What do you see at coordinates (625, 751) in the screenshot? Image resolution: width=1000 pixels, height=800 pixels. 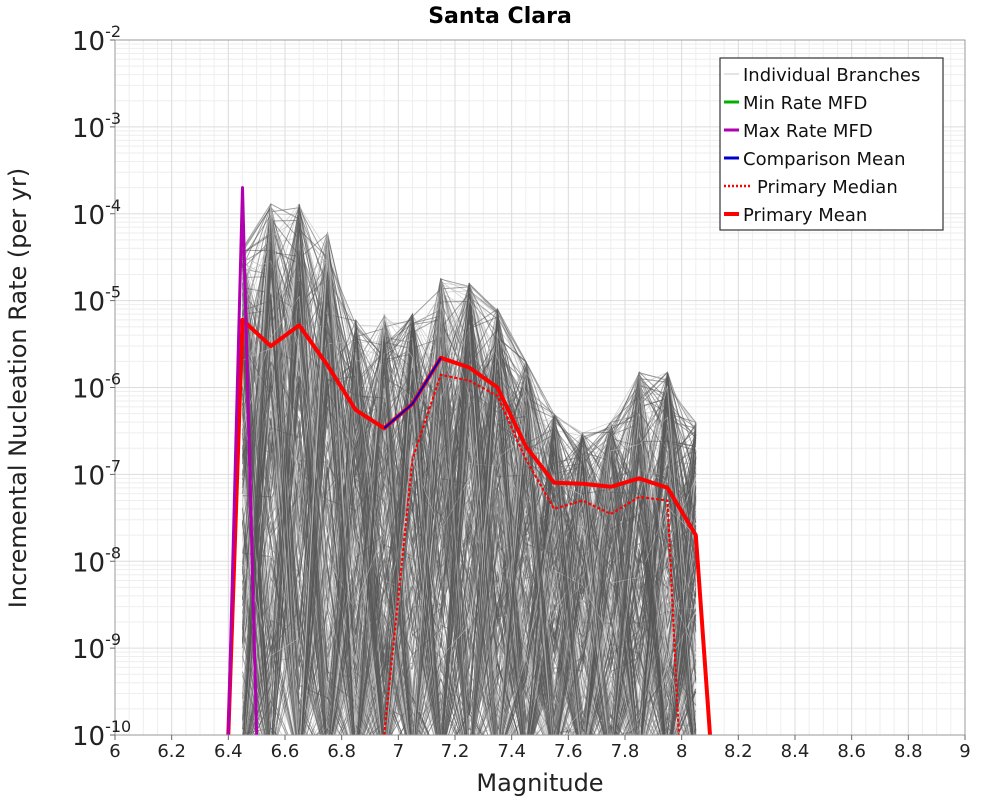 I see `x-tick-label: 7.8` at bounding box center [625, 751].